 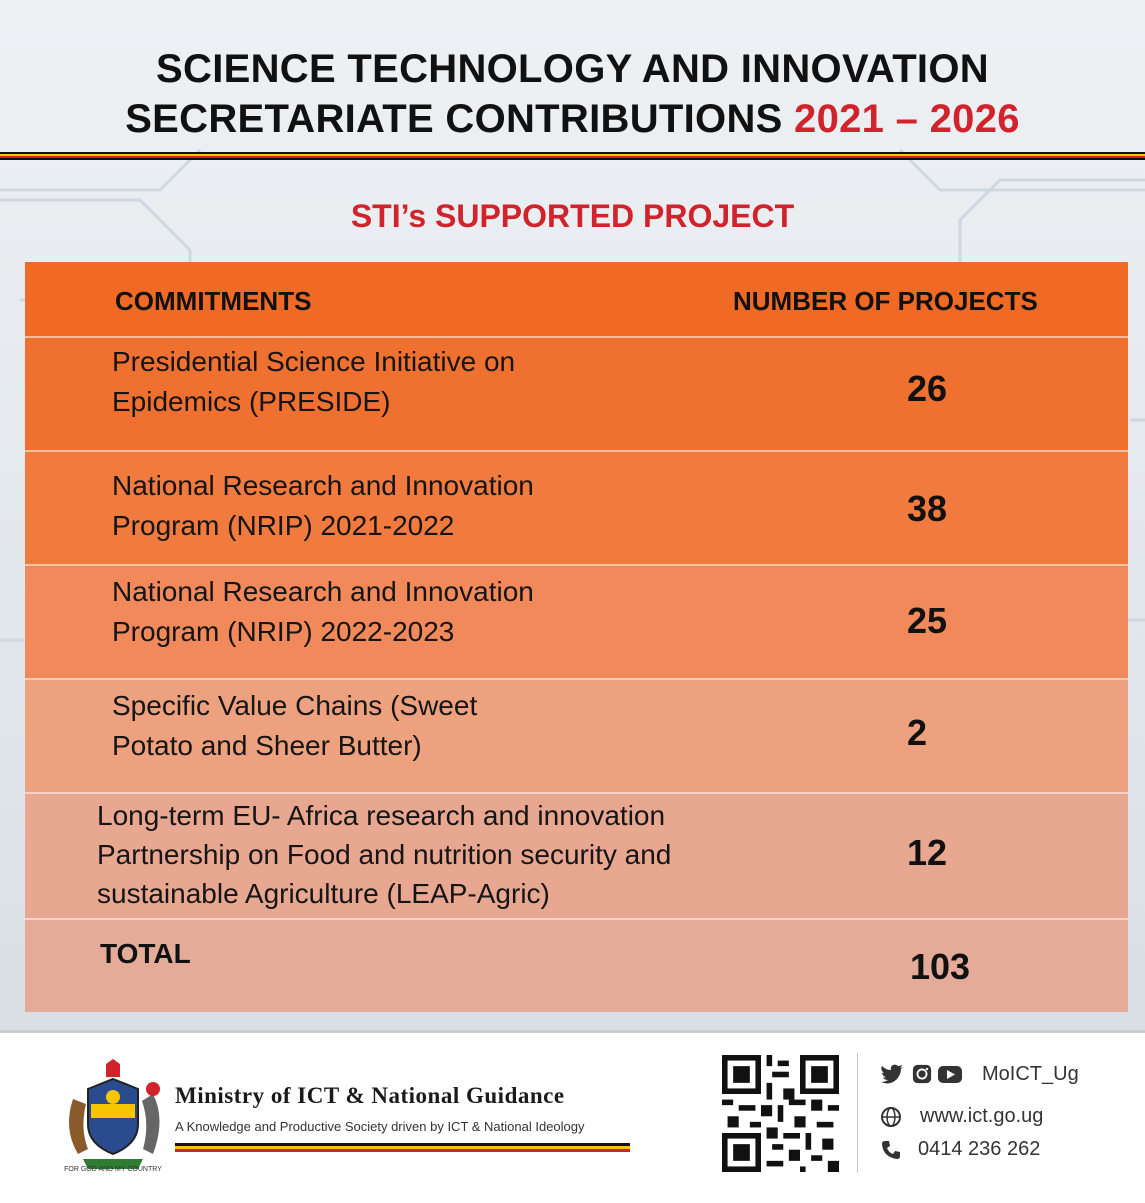 I want to click on youtube-icon, so click(x=950, y=1074).